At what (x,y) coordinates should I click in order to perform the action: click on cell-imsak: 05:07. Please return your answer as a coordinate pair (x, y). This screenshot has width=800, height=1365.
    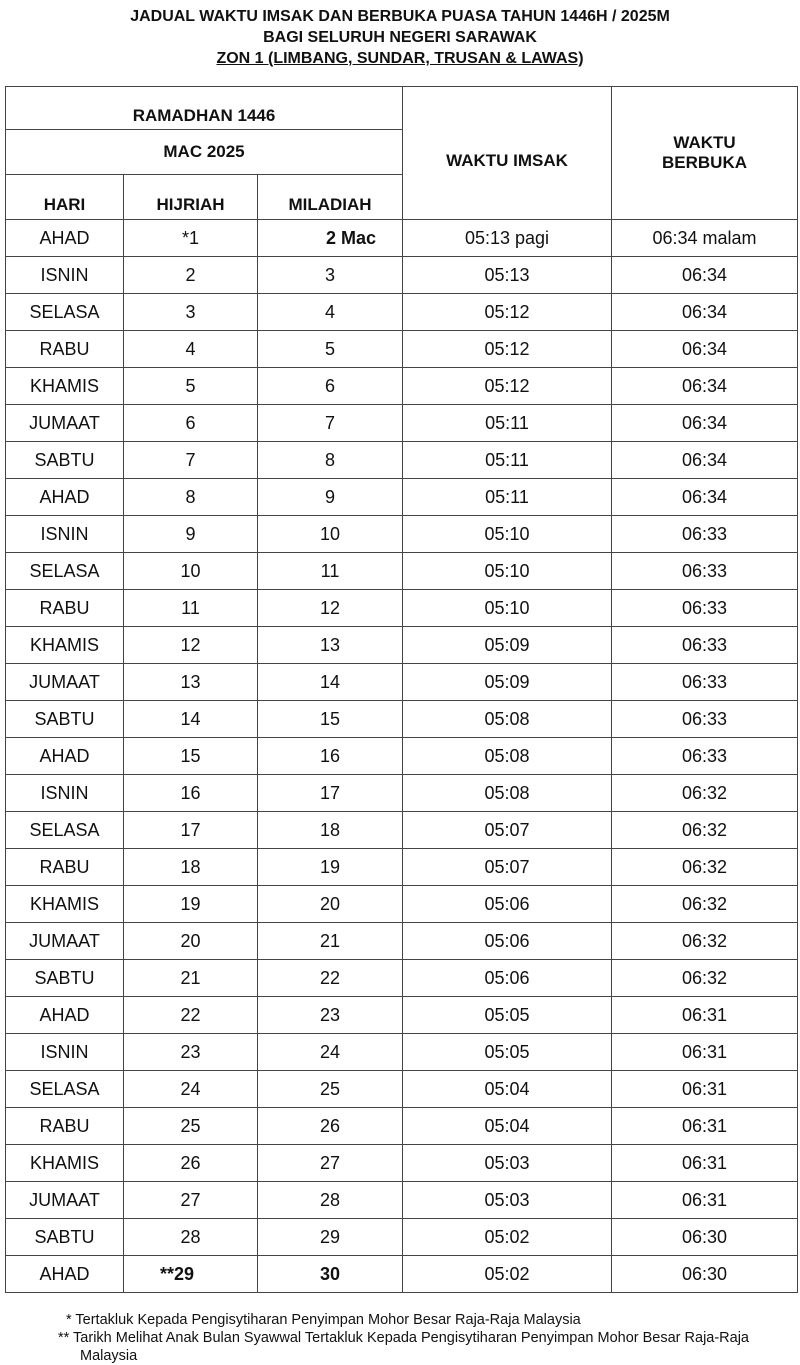
    Looking at the image, I should click on (507, 830).